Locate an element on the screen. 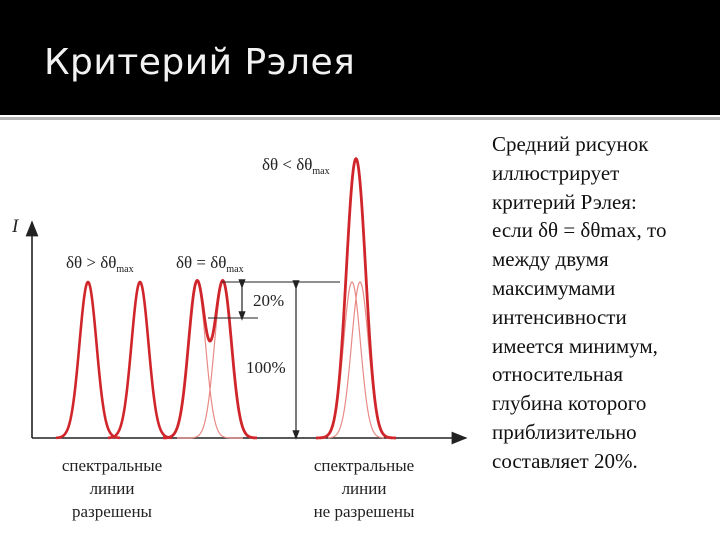 This screenshot has height=540, width=720. caption-left-1: спектральные is located at coordinates (112, 465).